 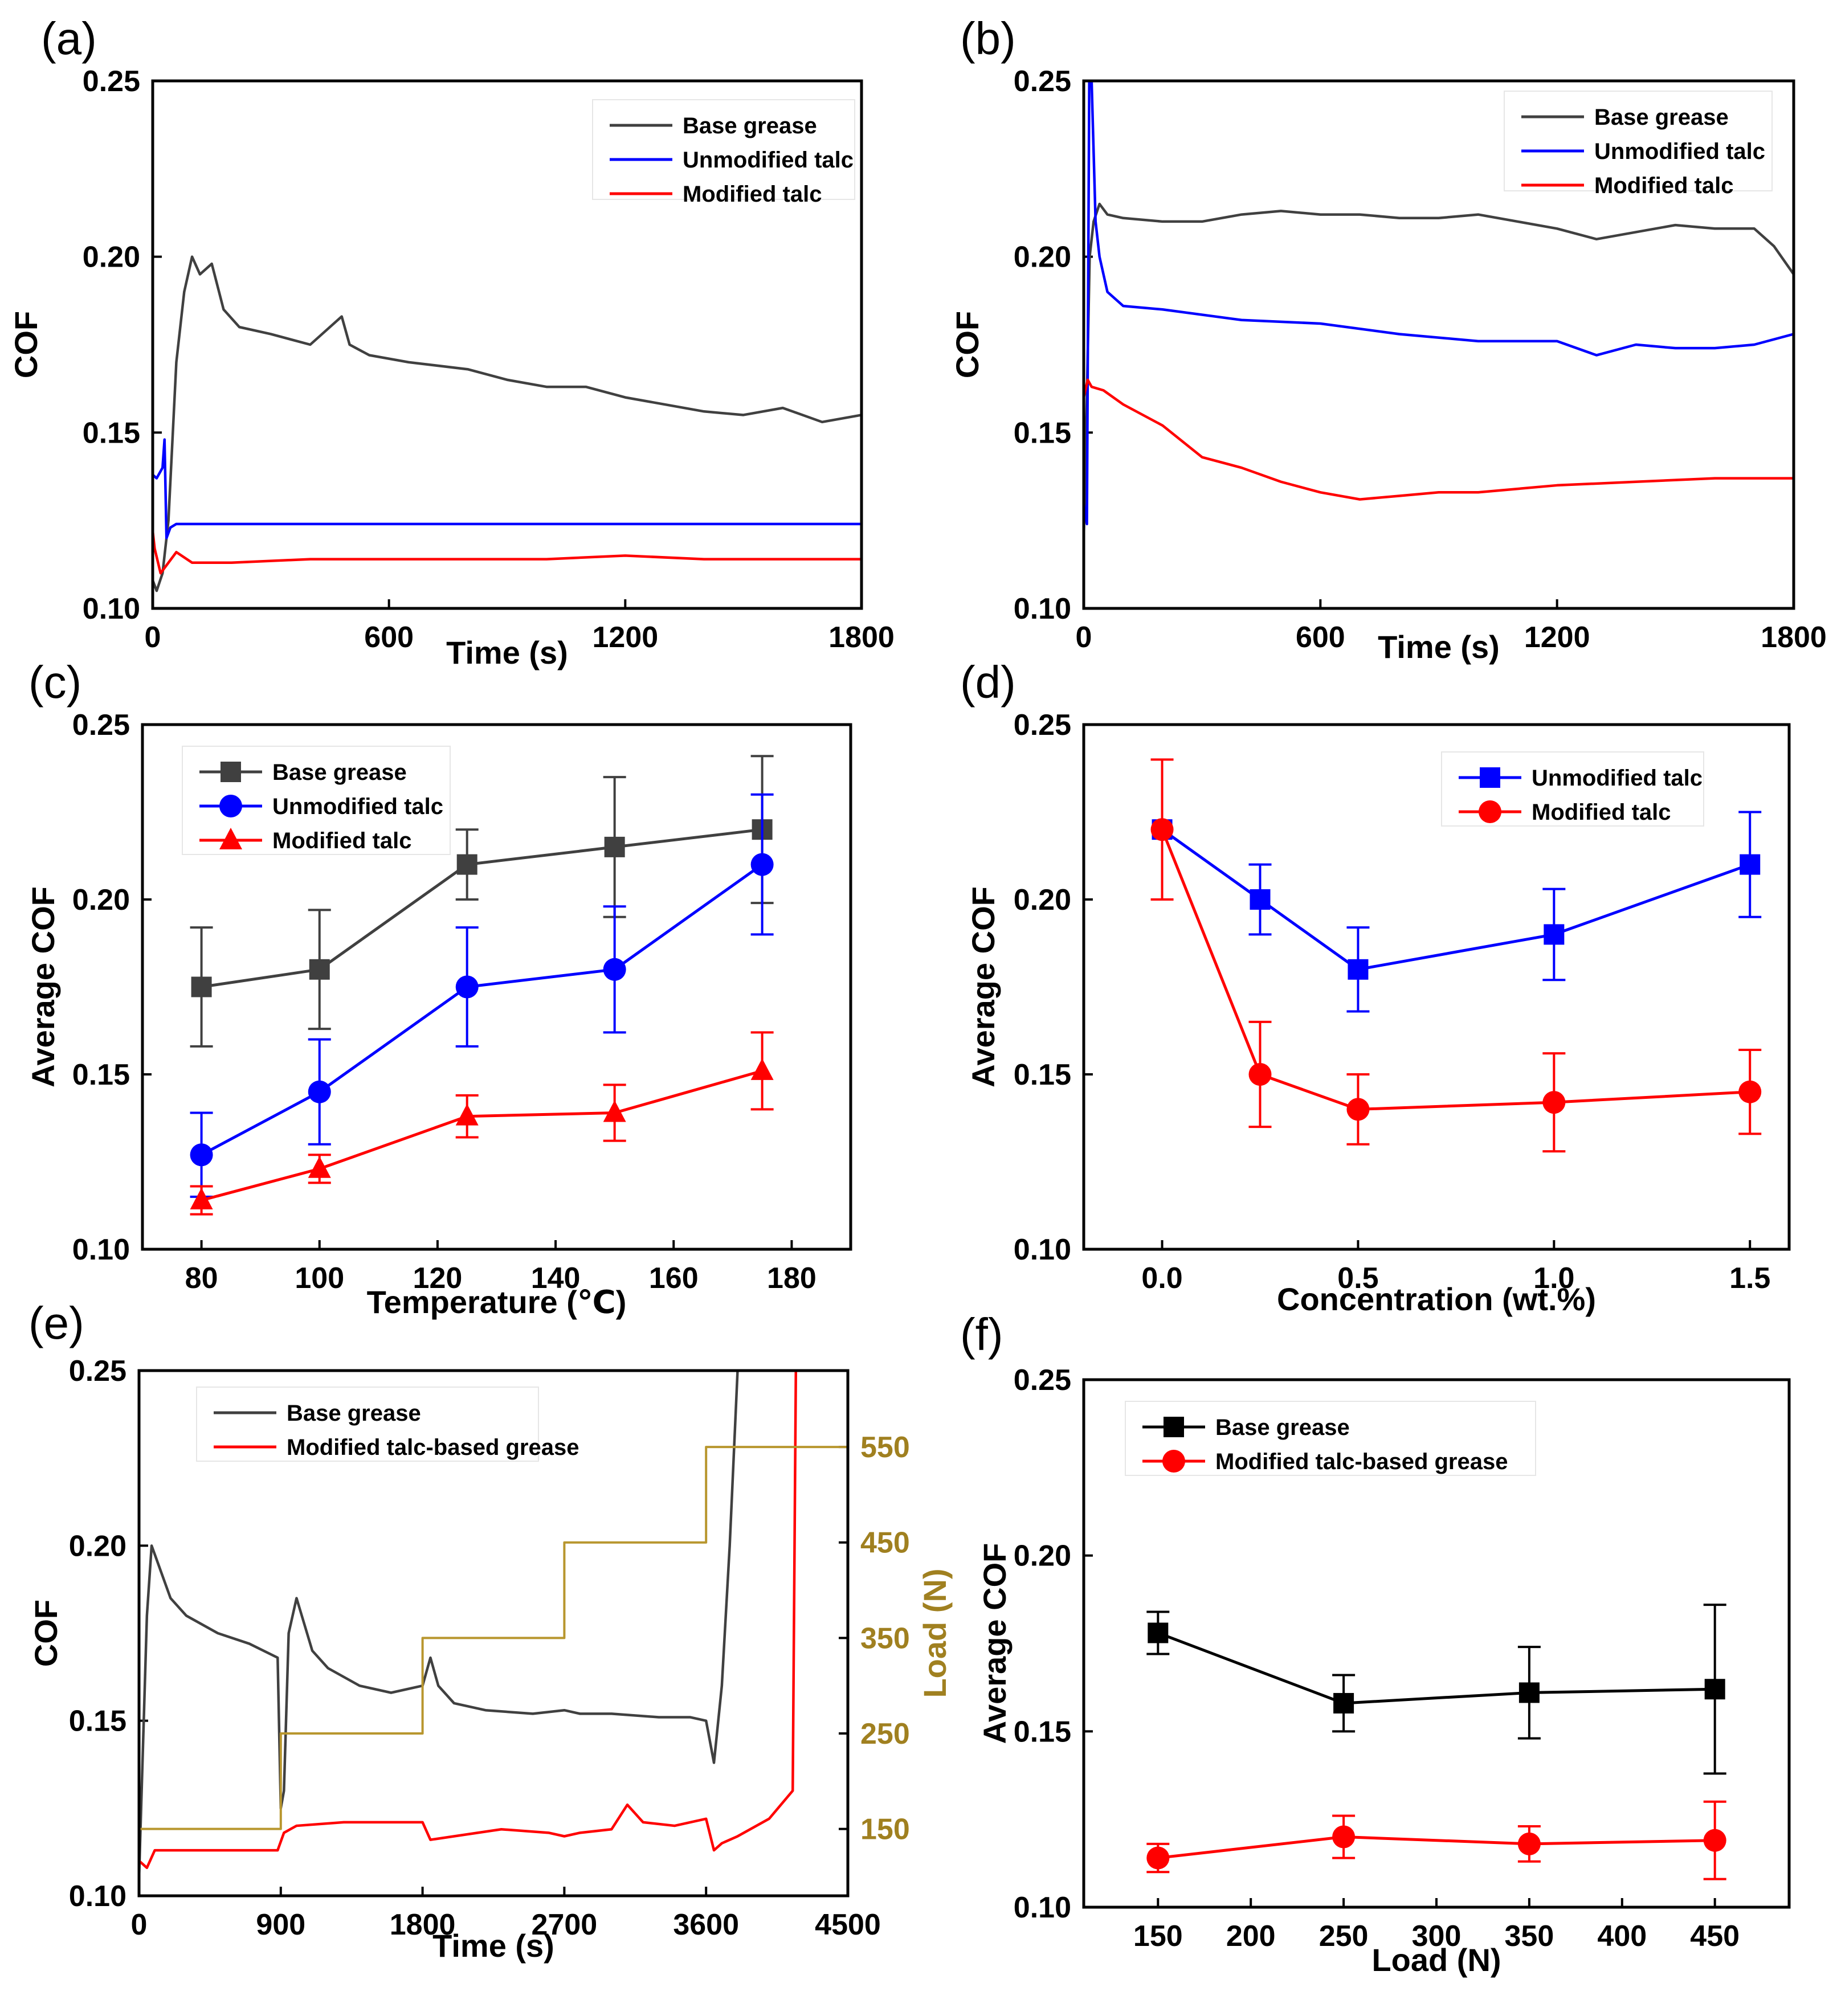 I want to click on x-tick-label: 2700, so click(x=565, y=1925).